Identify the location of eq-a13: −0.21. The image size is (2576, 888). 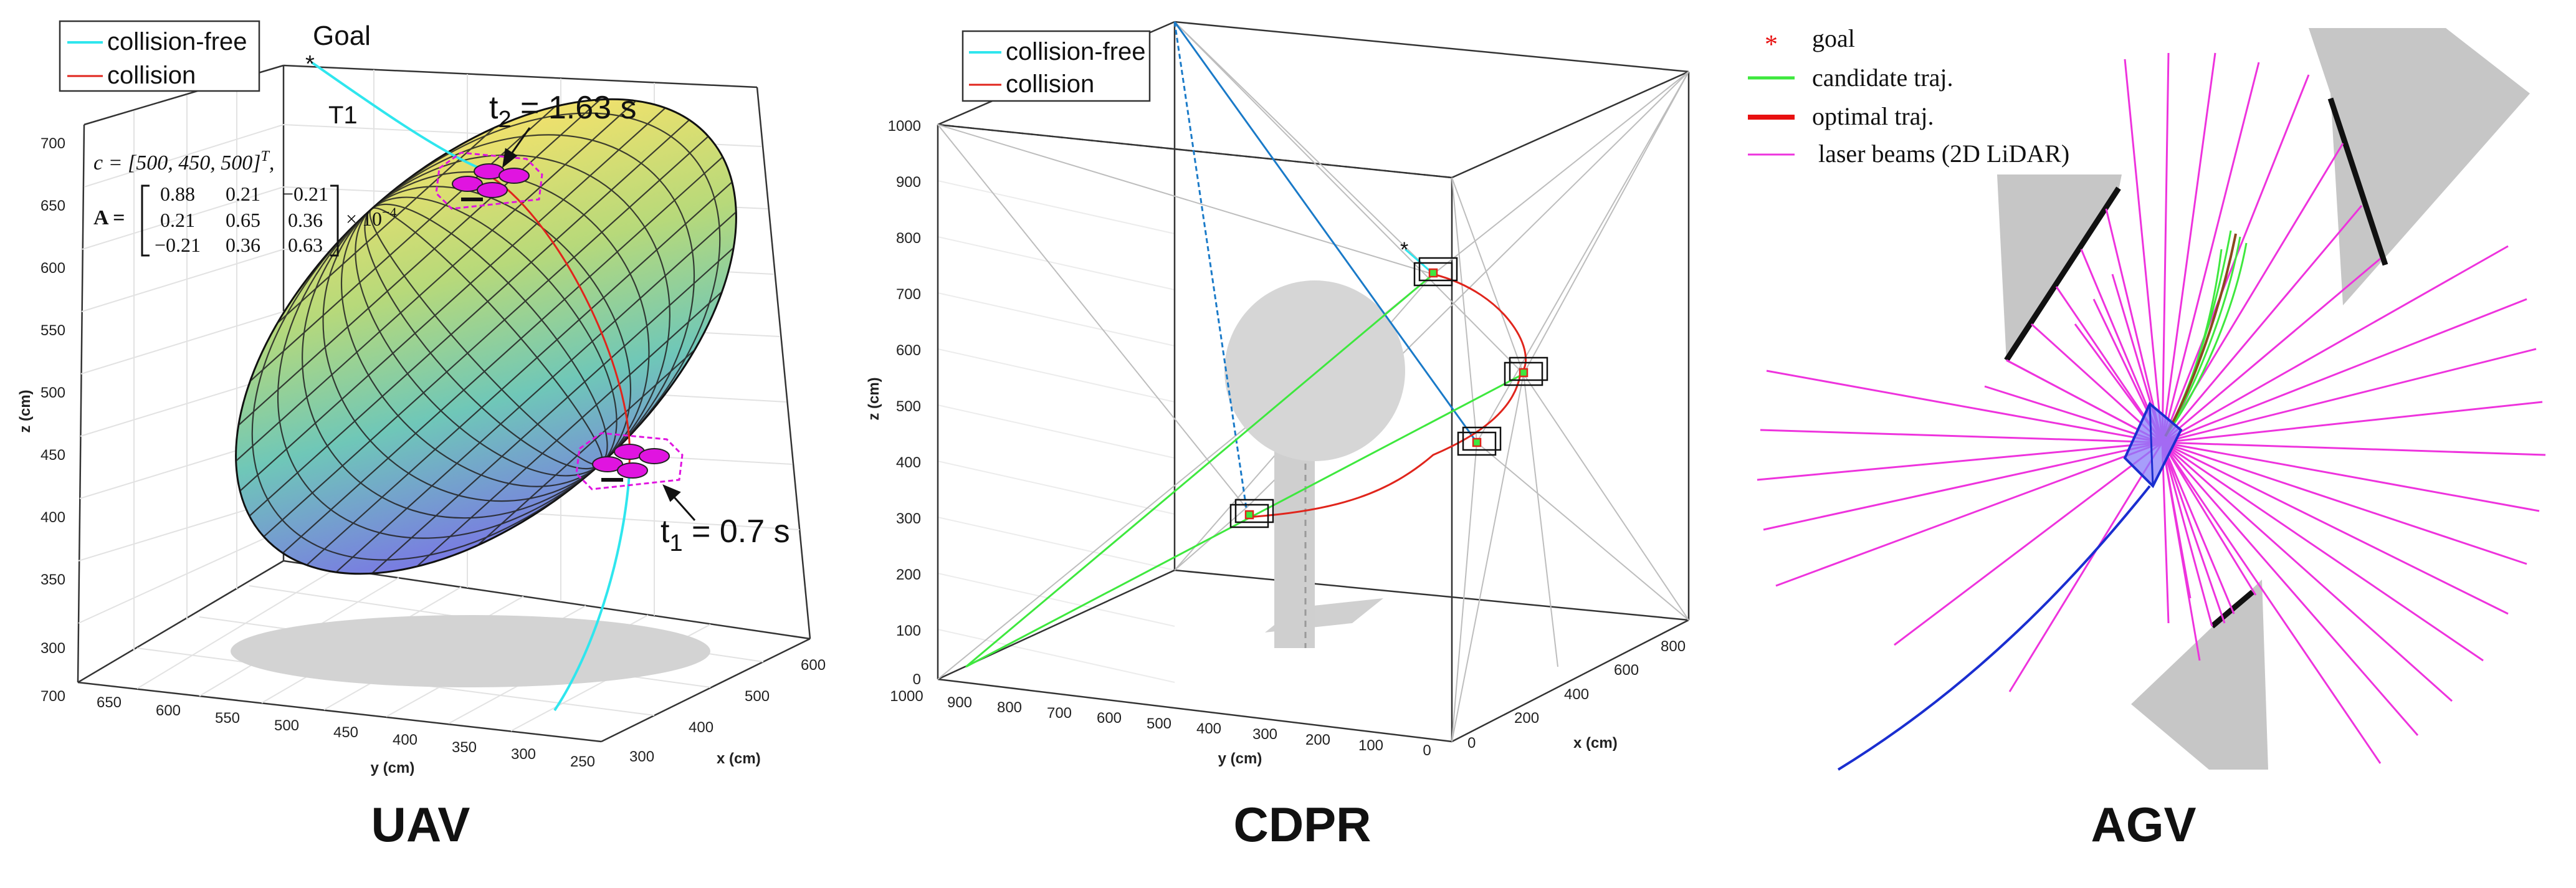
(305, 194).